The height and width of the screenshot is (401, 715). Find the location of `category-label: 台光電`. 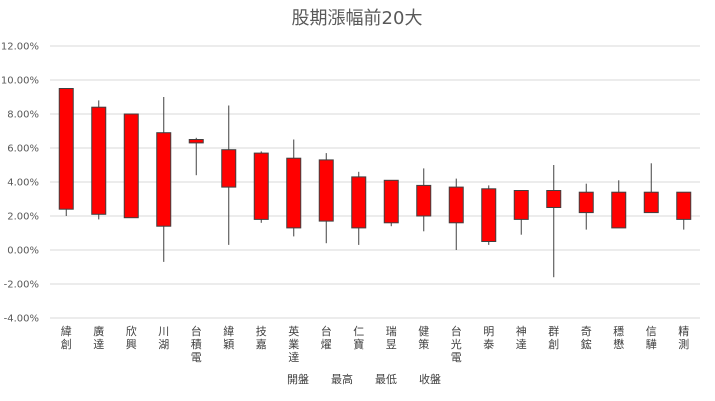

category-label: 台光電 is located at coordinates (456, 344).